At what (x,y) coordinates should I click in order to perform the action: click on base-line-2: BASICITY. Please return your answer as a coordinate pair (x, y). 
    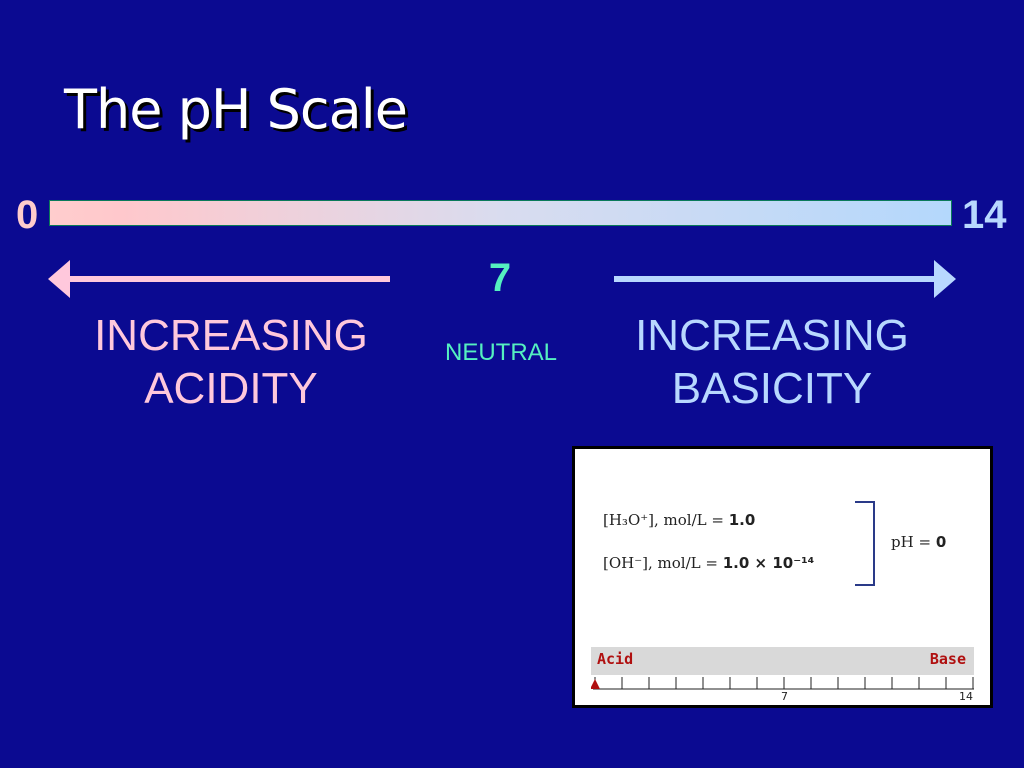
    Looking at the image, I should click on (772, 388).